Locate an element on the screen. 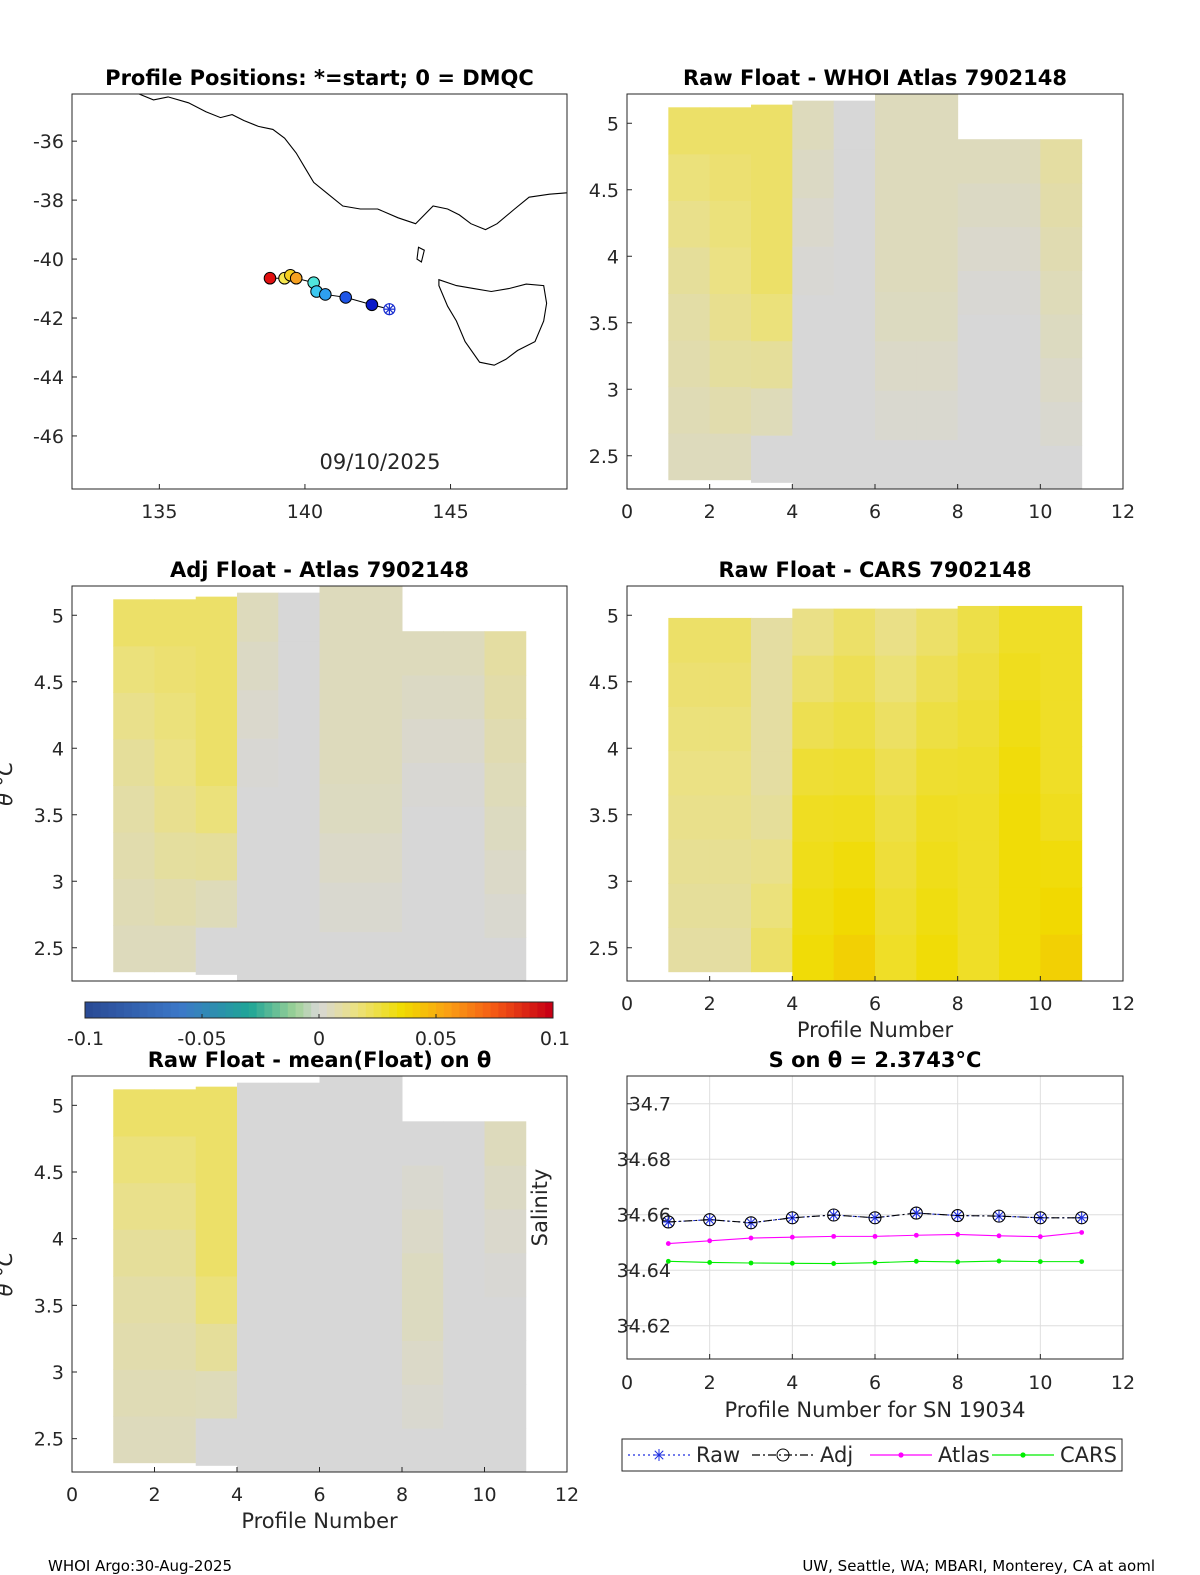 This screenshot has height=1575, width=1200. salinity-legend: Raw Adj Atlas CARS is located at coordinates (872, 1455).